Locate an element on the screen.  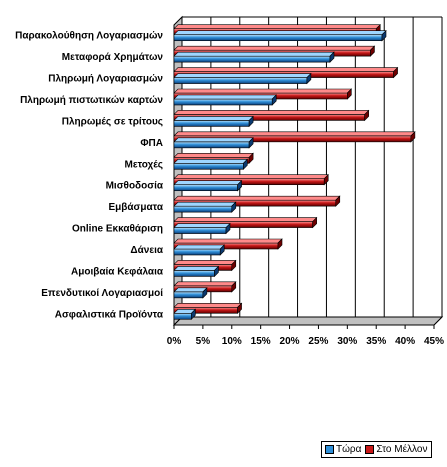
category-label: Αμοιβαία Κεφάλαια is located at coordinates (117, 271).